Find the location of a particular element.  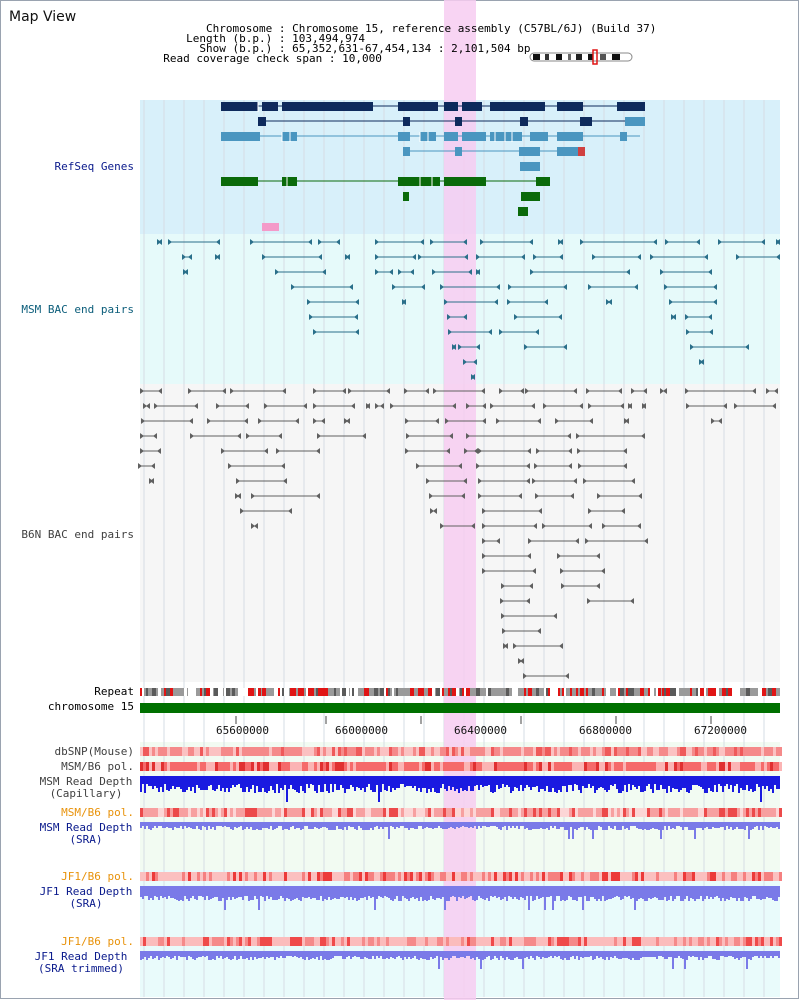

msm-b6-pol-label: MSM/B6 pol. is located at coordinates (97, 766).